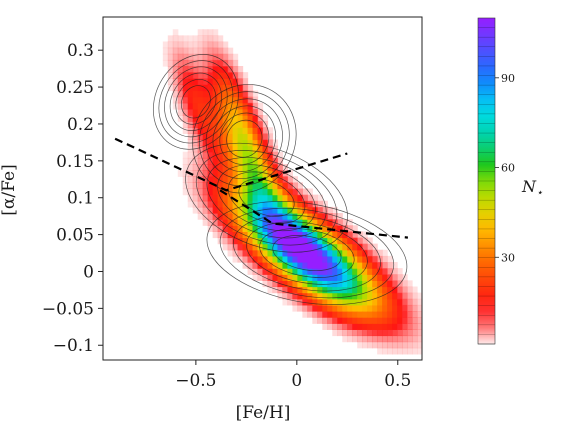 The height and width of the screenshot is (437, 574). I want to click on y-tick-label: 0.15, so click(75, 162).